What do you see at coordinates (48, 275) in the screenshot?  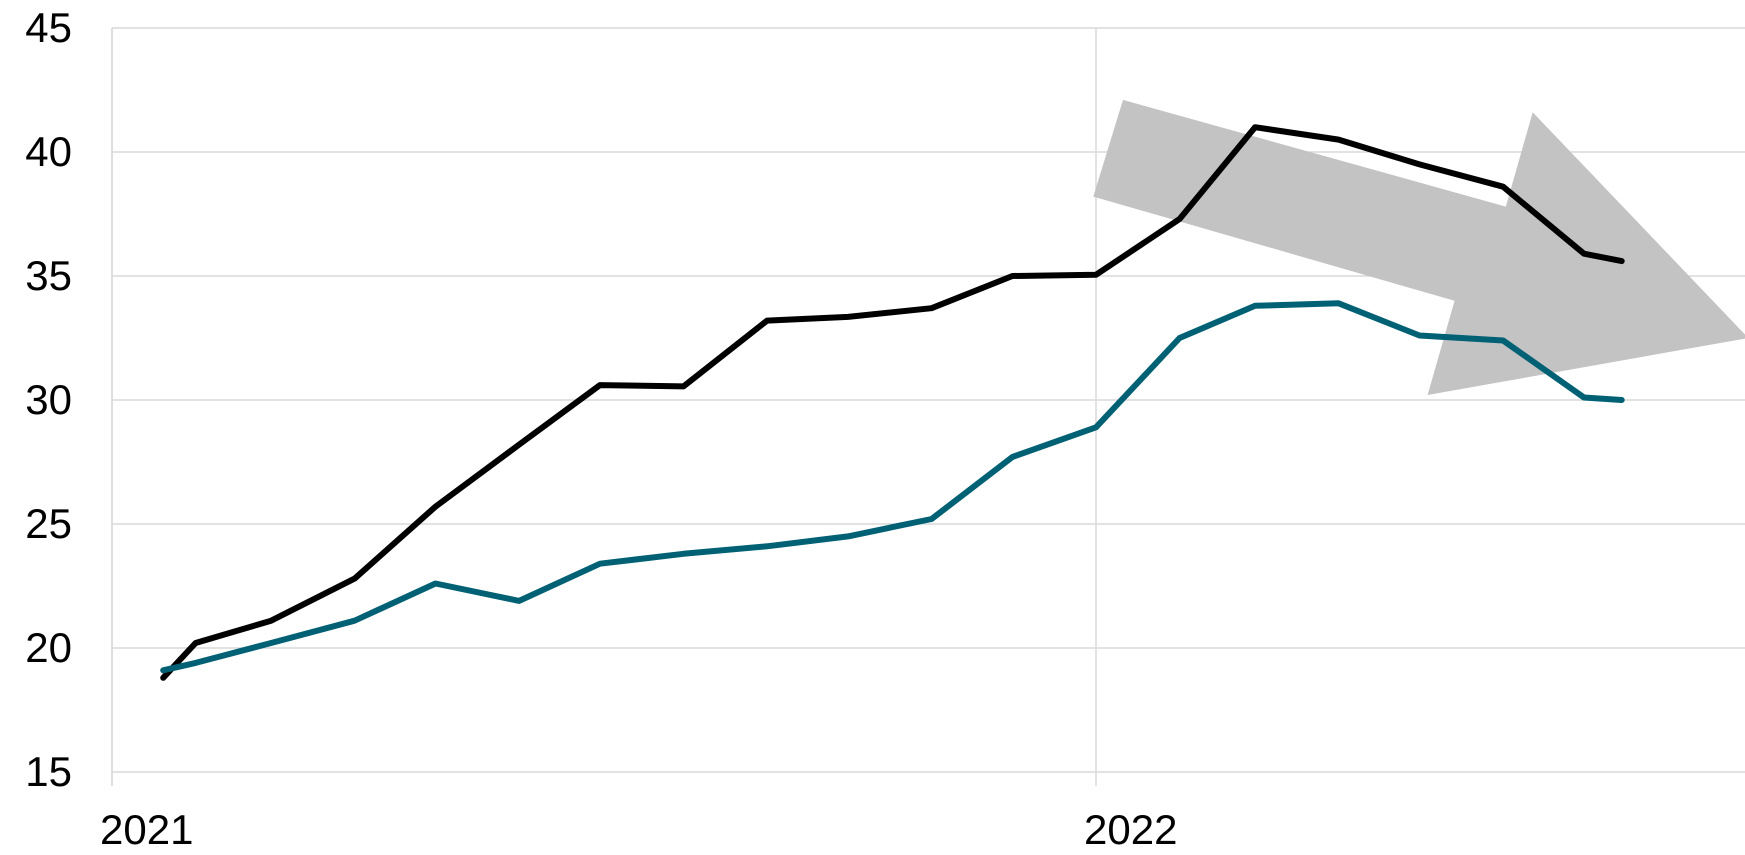 I see `y-tick-label-35: 35` at bounding box center [48, 275].